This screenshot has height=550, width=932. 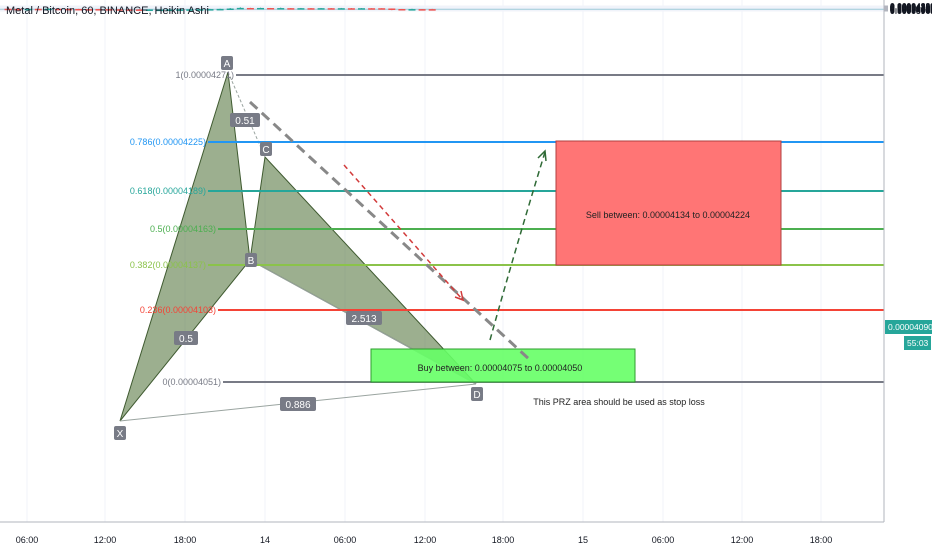 What do you see at coordinates (227, 63) in the screenshot?
I see `point-a-label-badge` at bounding box center [227, 63].